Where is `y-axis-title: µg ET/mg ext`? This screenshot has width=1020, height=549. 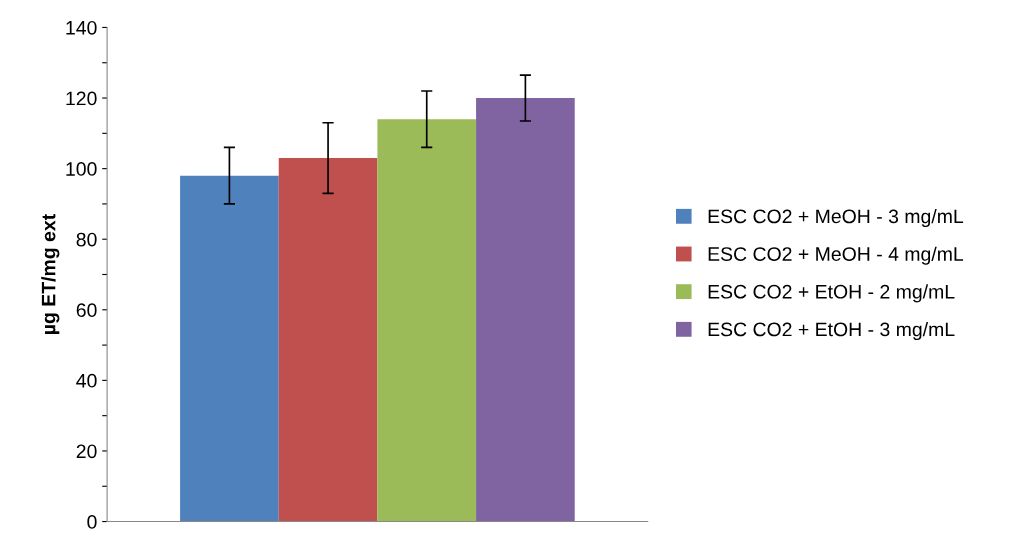 y-axis-title: µg ET/mg ext is located at coordinates (50, 274).